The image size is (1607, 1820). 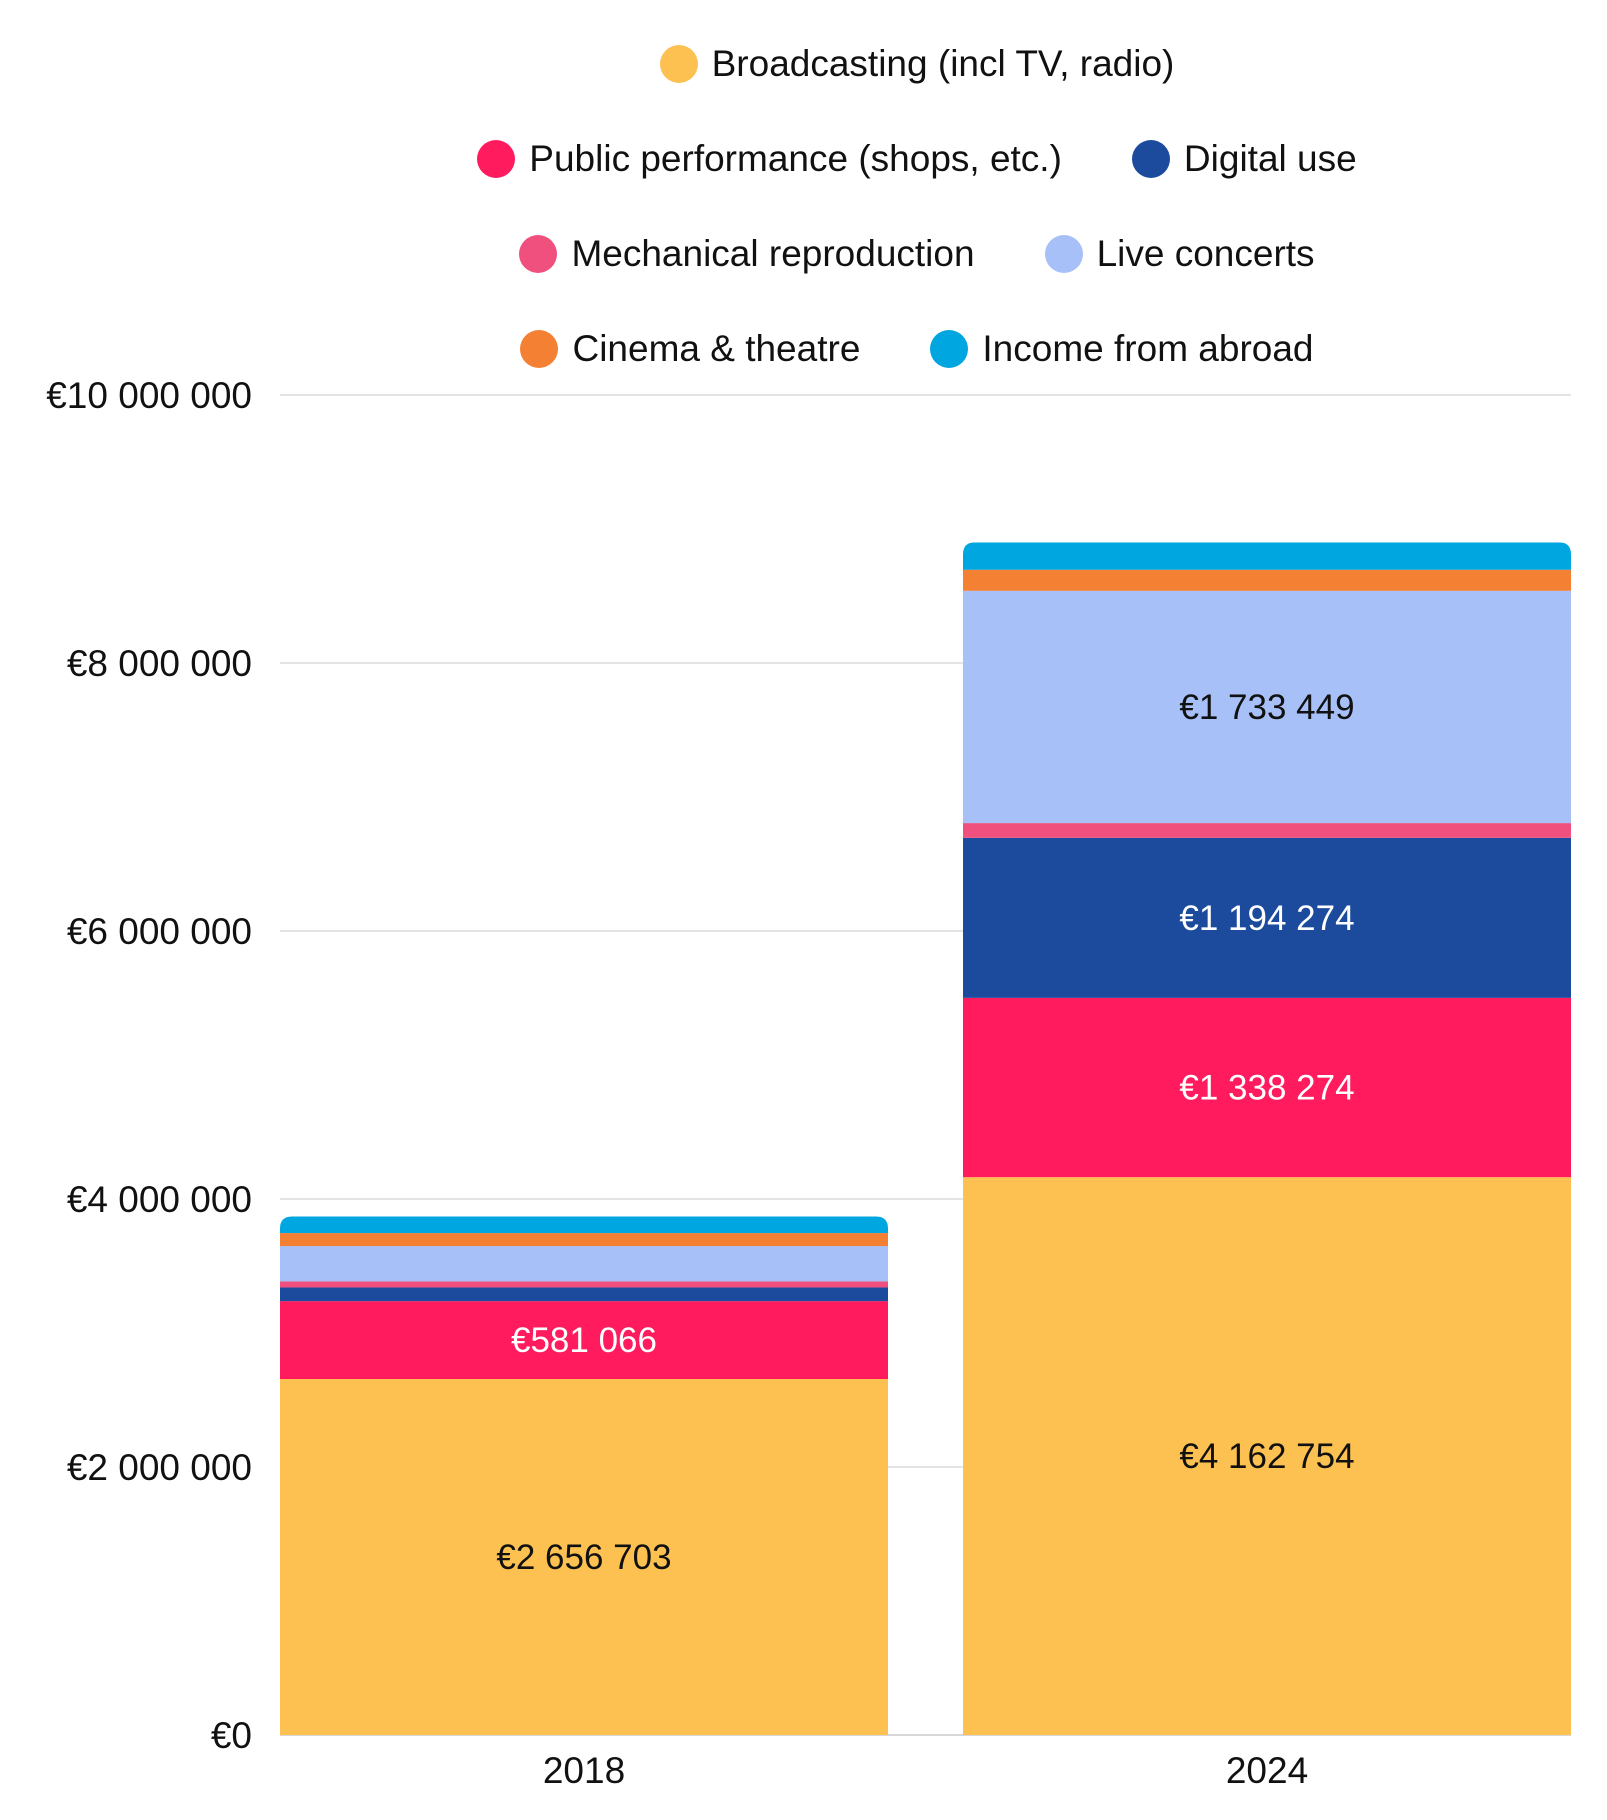 I want to click on x-tick-label: 2024, so click(x=1267, y=1770).